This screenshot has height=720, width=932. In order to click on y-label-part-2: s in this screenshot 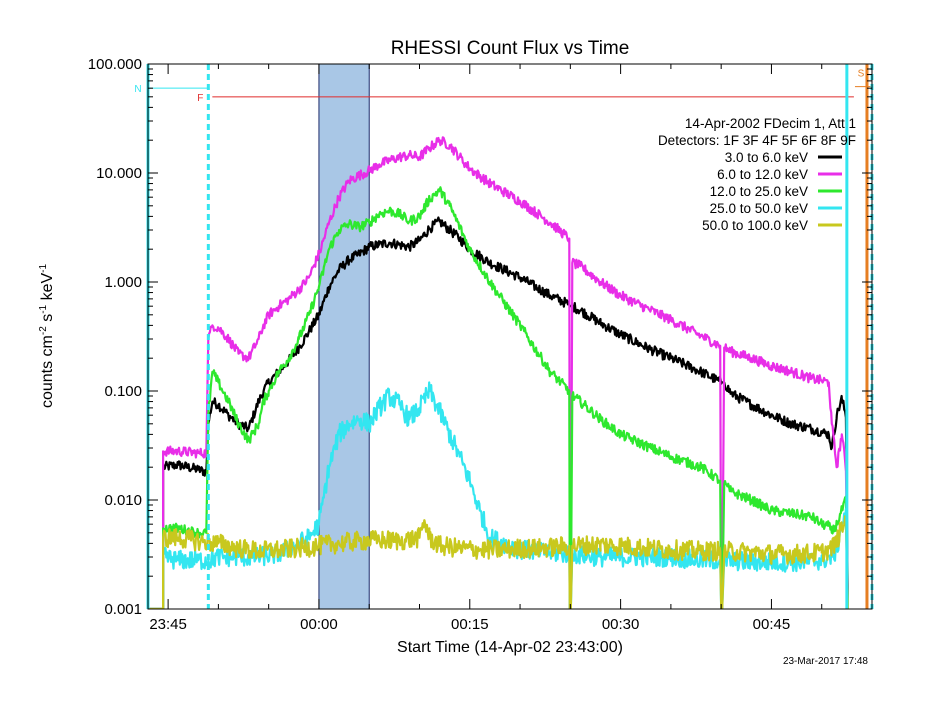, I will do `click(47, 320)`.